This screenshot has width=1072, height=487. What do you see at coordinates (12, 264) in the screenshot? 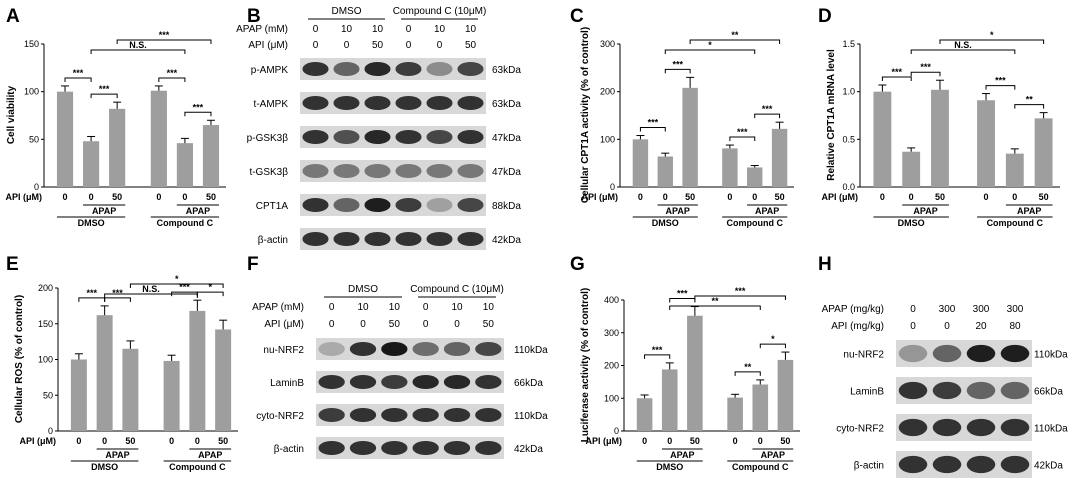
I see `panel-letter-E: E` at bounding box center [12, 264].